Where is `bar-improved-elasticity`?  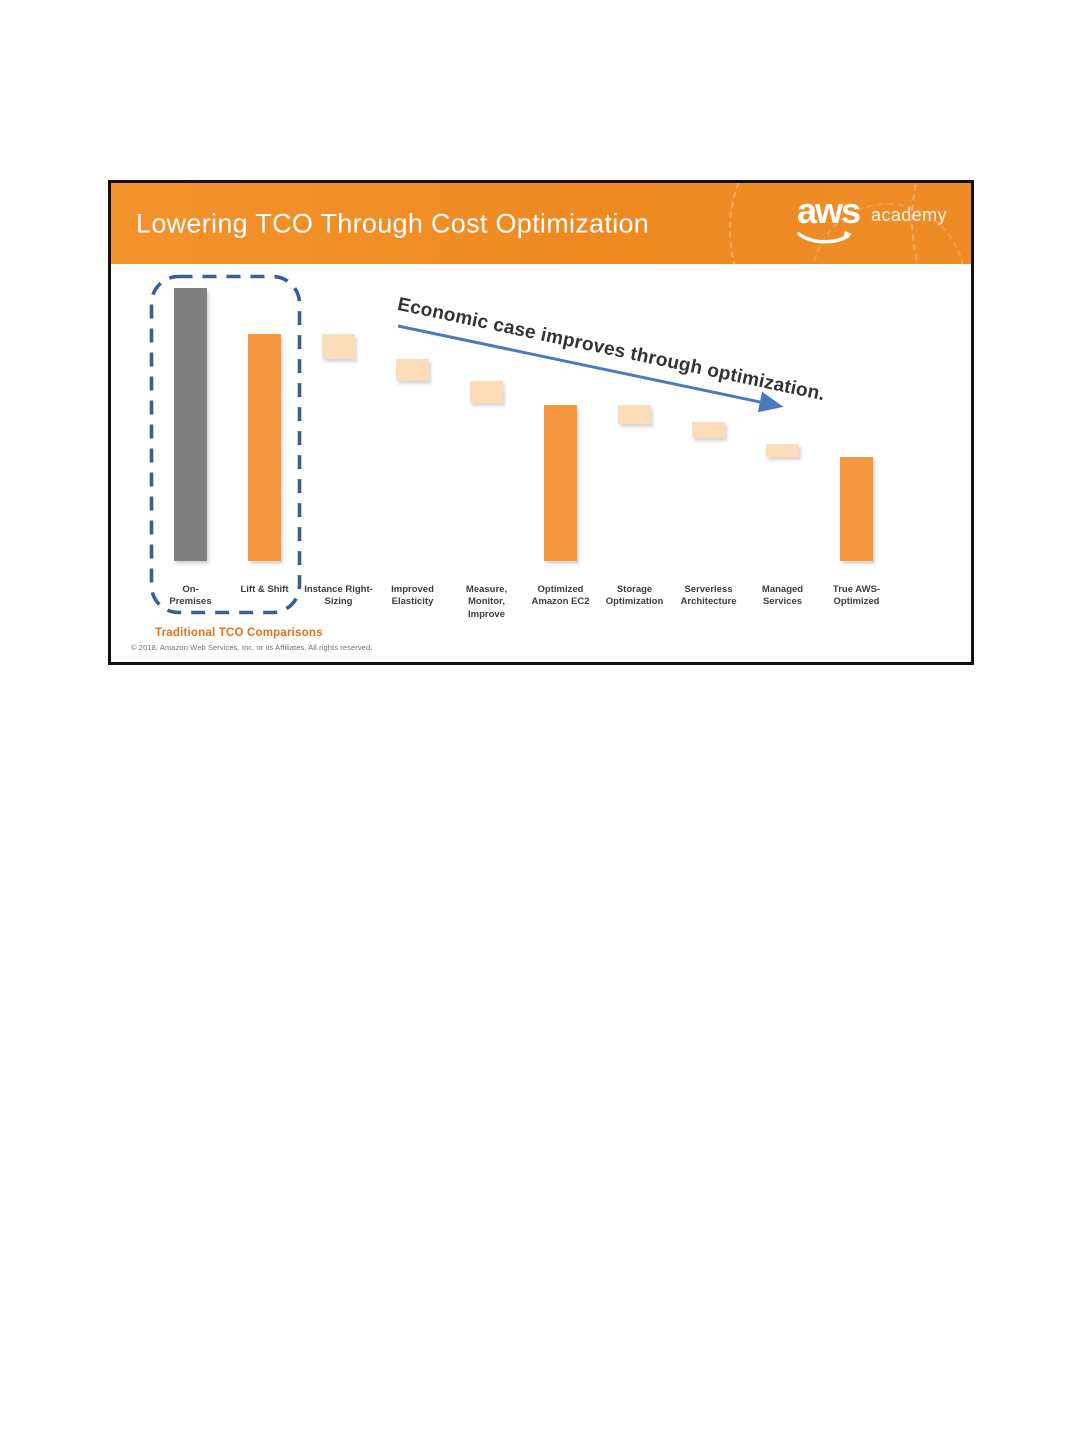 bar-improved-elasticity is located at coordinates (412, 369).